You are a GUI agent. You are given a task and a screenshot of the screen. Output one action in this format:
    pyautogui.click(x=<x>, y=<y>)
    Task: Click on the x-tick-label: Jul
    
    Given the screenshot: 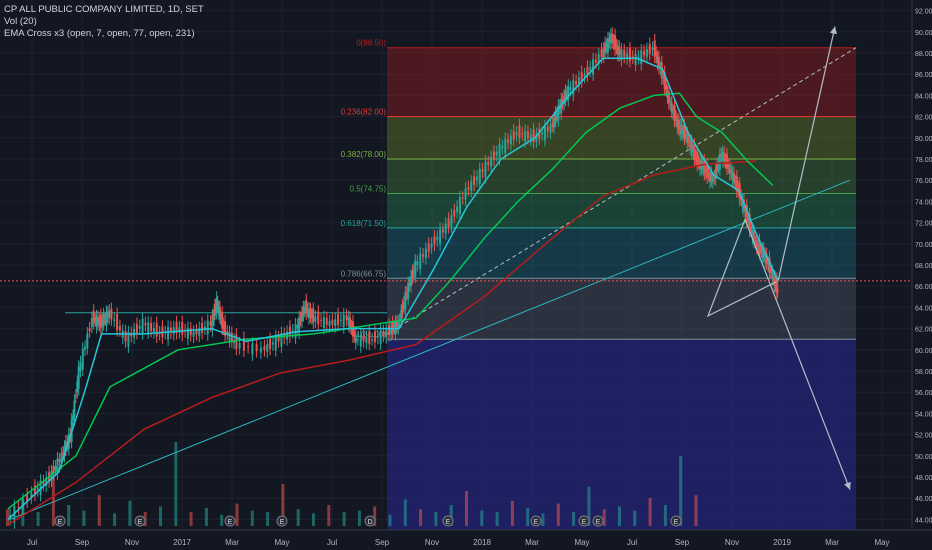 What is the action you would take?
    pyautogui.click(x=332, y=542)
    